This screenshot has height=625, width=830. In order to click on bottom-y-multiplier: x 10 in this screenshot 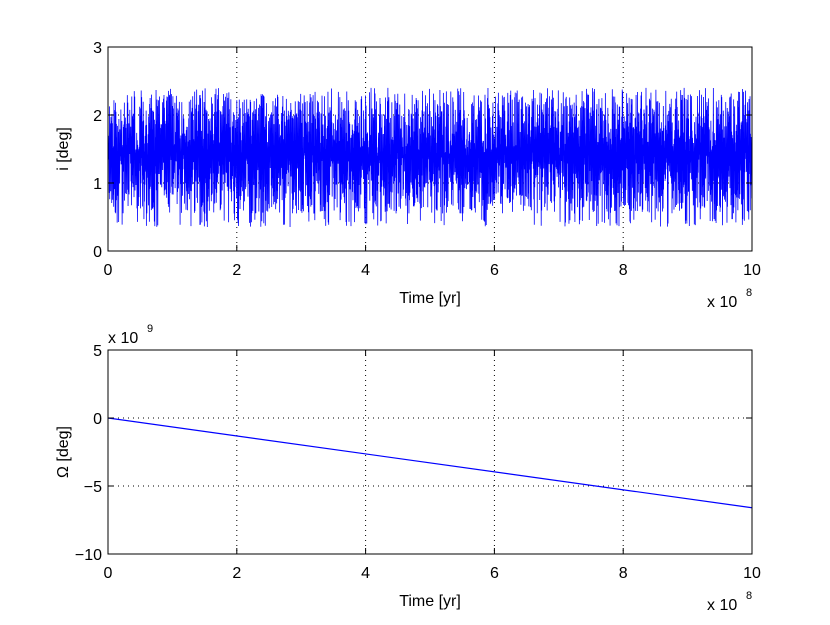, I will do `click(123, 338)`.